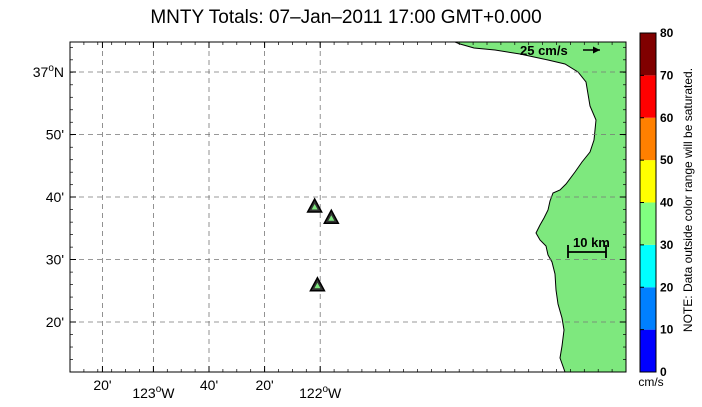  I want to click on x-axis-labels: 20' 123oW 40' 20' 122oW, so click(217, 389).